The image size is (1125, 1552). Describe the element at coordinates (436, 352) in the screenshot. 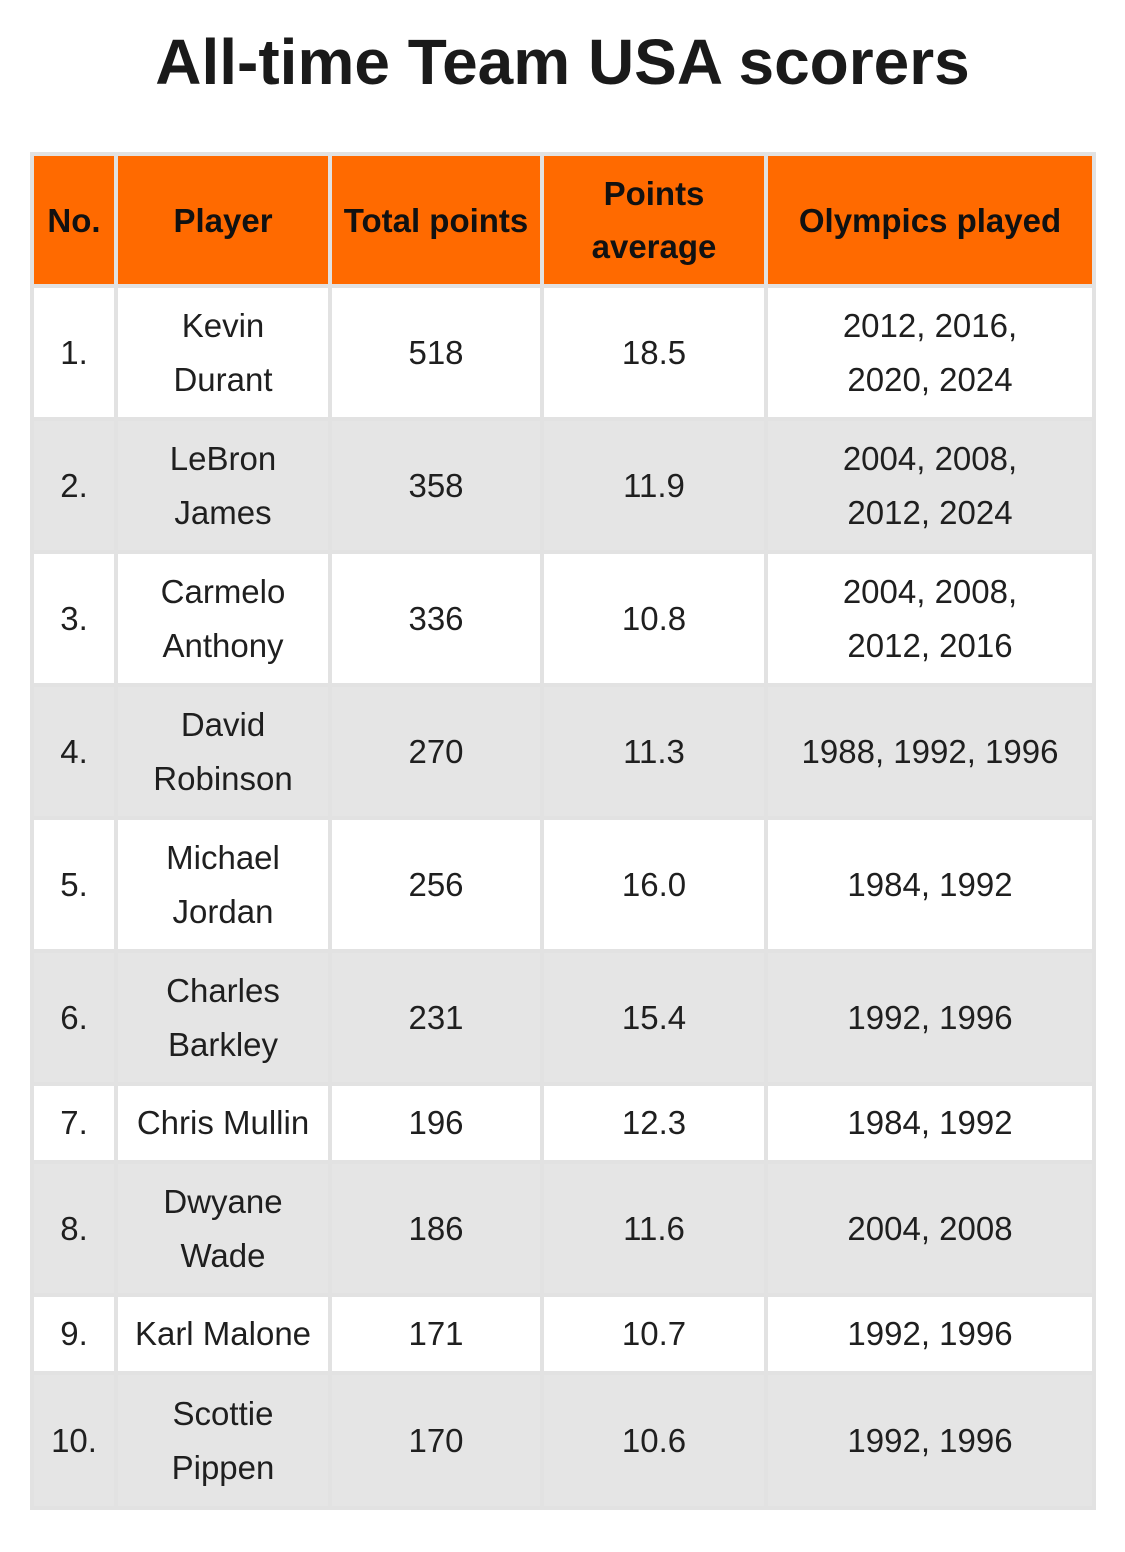

I see `cell-total-points: 518` at that location.